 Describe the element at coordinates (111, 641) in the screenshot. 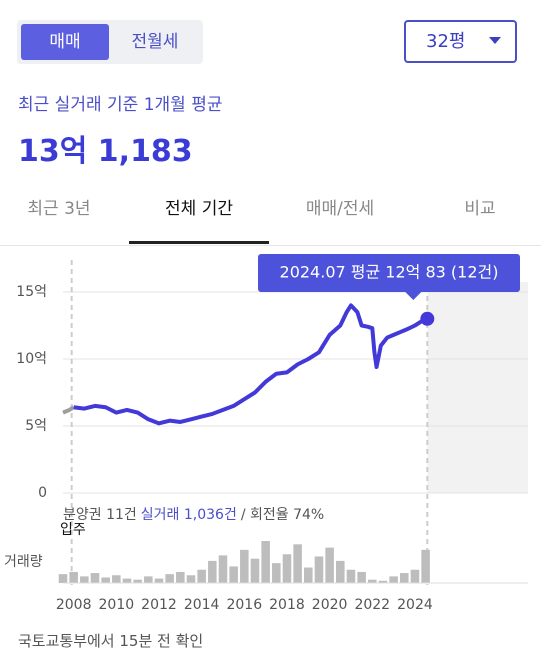

I see `footer: 국토교통부에서 15분 전 확인` at that location.